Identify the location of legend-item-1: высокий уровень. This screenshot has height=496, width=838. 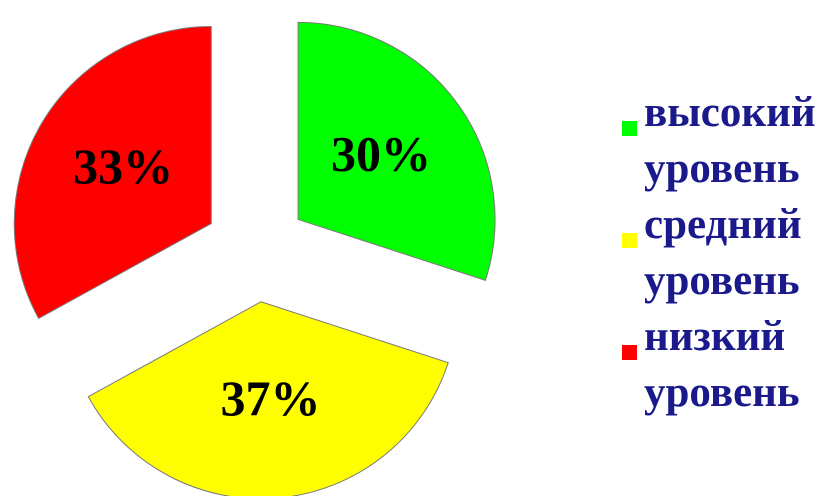
(719, 140).